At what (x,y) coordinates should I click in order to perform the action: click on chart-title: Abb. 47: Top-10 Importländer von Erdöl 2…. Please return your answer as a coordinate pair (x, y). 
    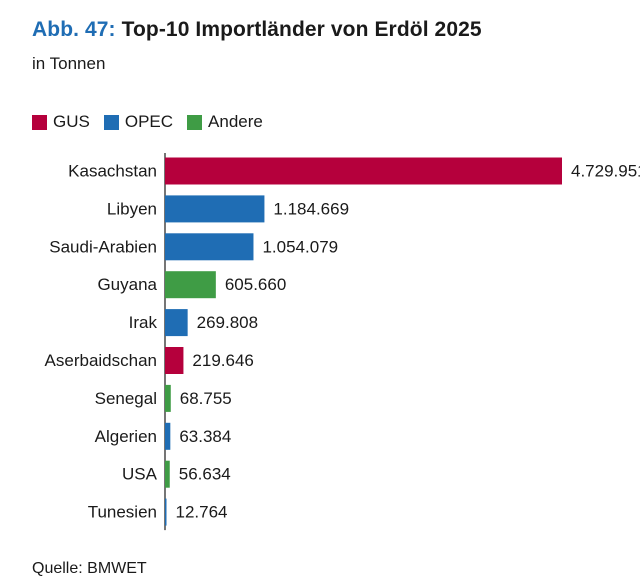
    Looking at the image, I should click on (257, 30).